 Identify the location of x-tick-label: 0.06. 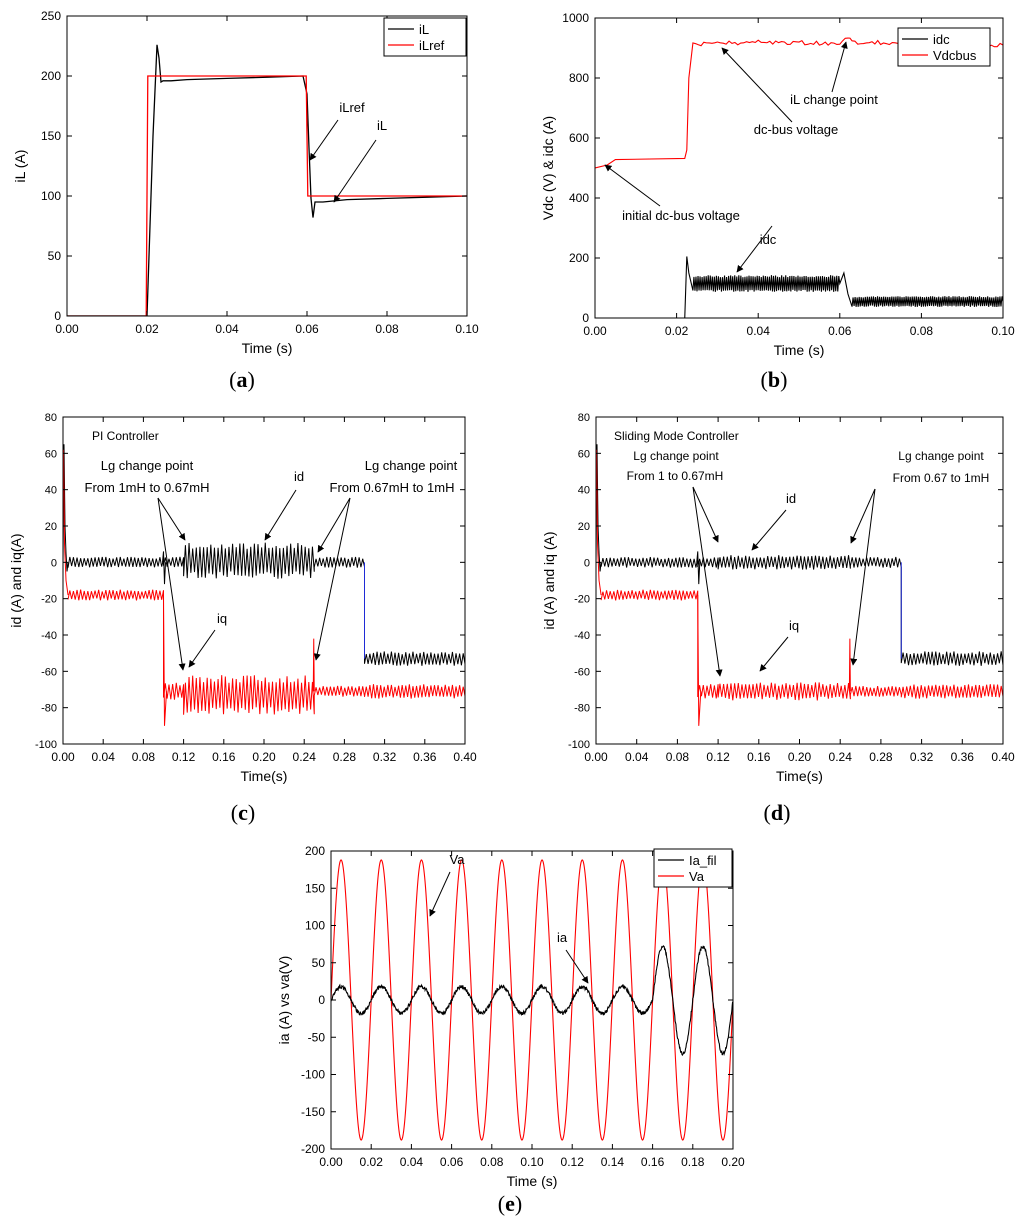
(307, 329).